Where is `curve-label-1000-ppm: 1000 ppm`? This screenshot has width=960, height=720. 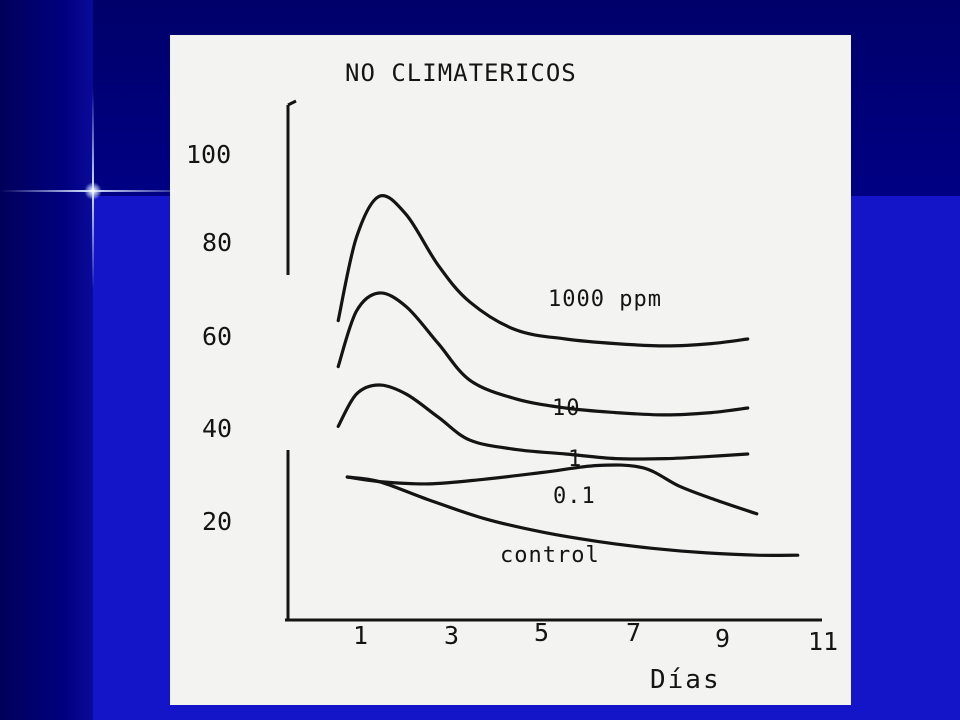
curve-label-1000-ppm: 1000 ppm is located at coordinates (605, 299).